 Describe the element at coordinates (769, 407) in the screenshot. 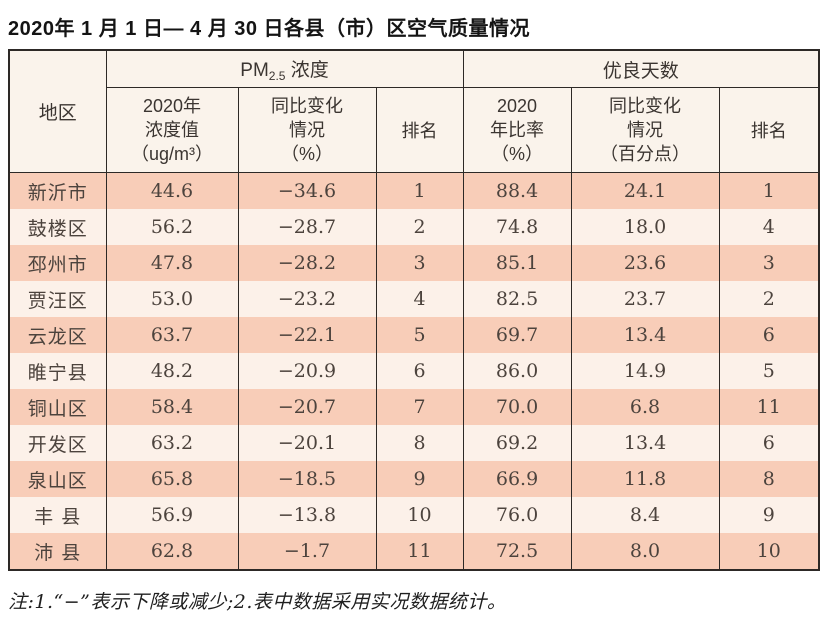

I see `days-rank: 11` at that location.